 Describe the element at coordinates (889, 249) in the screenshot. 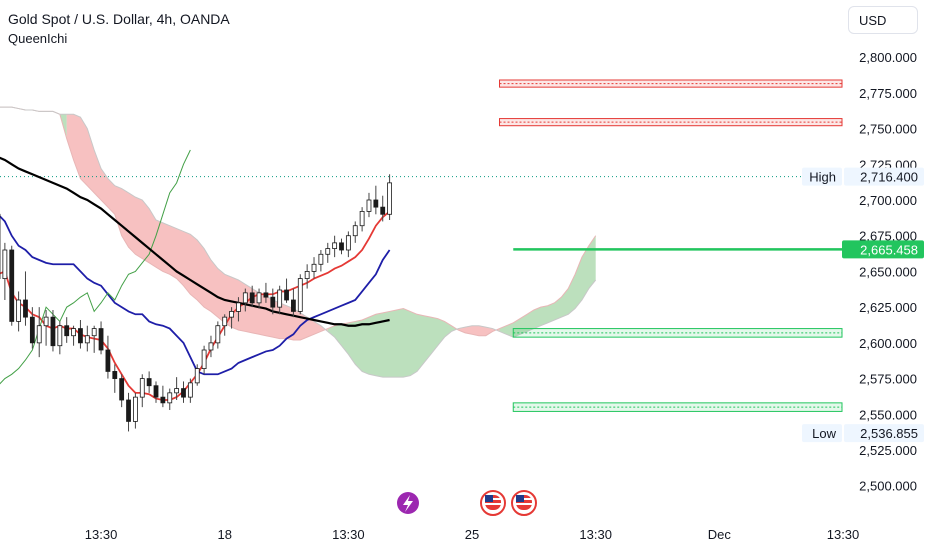

I see `current-price-tag-text: 2,665.458` at that location.